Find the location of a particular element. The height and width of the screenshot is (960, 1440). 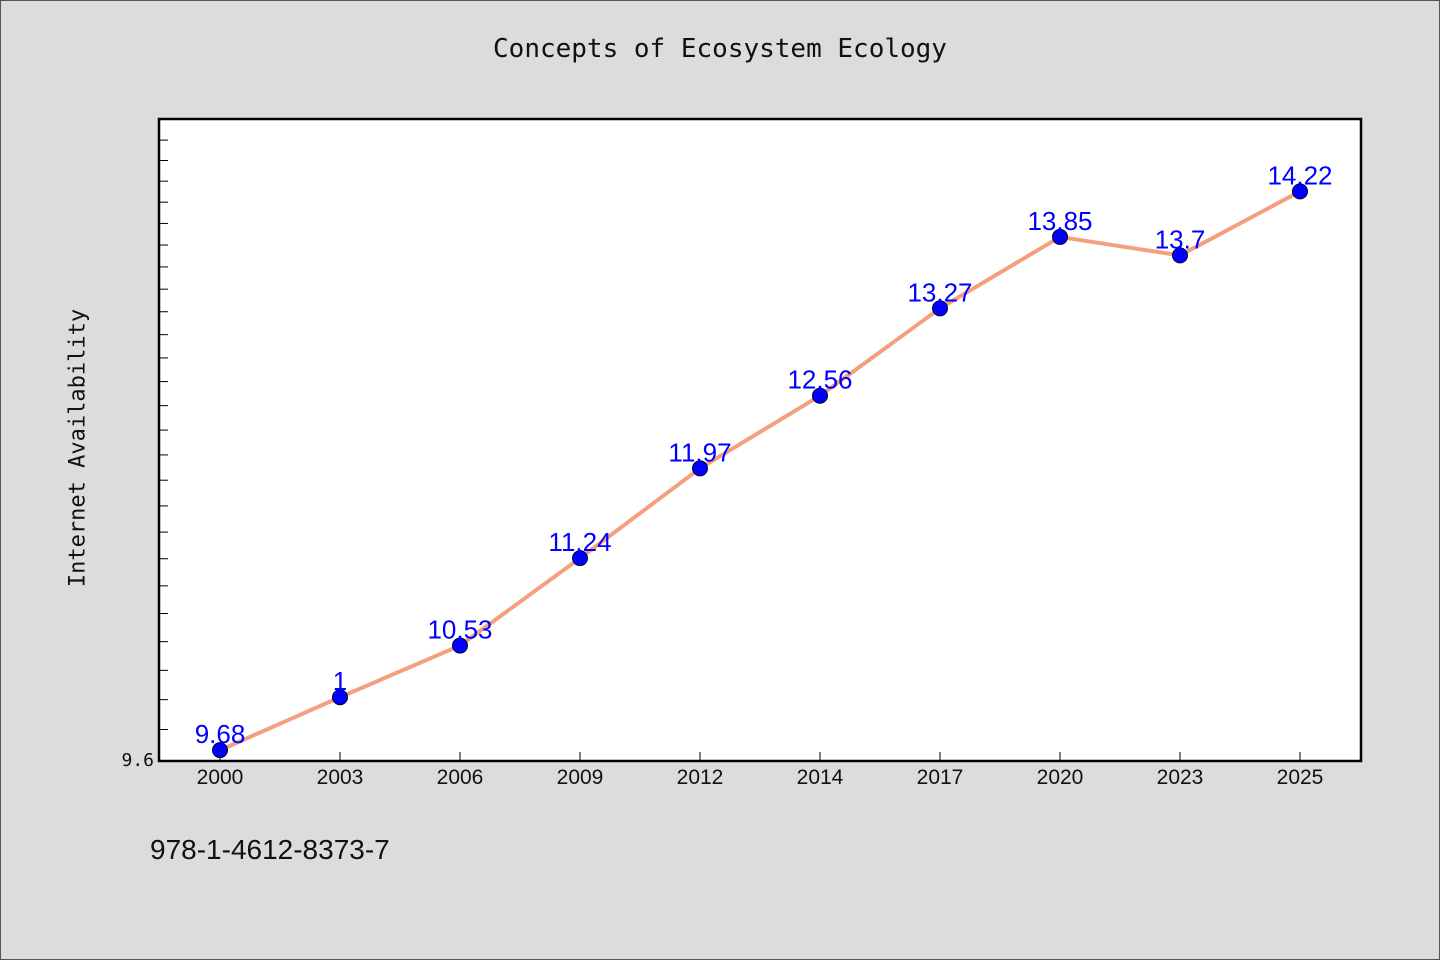

data-label: 13.27 is located at coordinates (939, 292).